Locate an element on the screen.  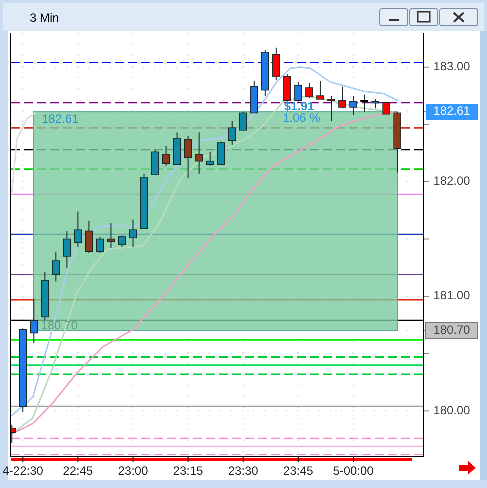
x-tick-label: 23:30 is located at coordinates (243, 471).